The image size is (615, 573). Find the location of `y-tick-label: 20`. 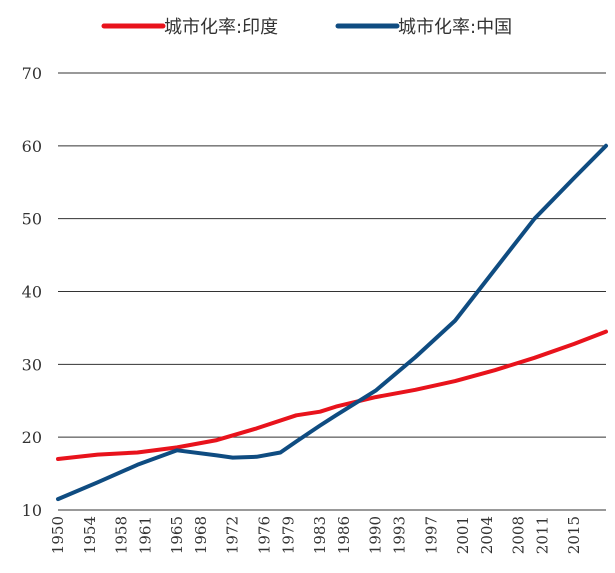

y-tick-label: 20 is located at coordinates (32, 437).